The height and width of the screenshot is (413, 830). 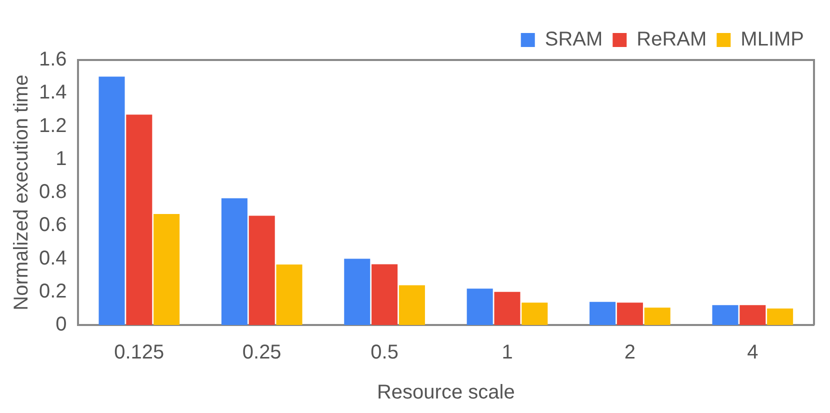 What do you see at coordinates (262, 353) in the screenshot?
I see `x-tick-label: 0.25` at bounding box center [262, 353].